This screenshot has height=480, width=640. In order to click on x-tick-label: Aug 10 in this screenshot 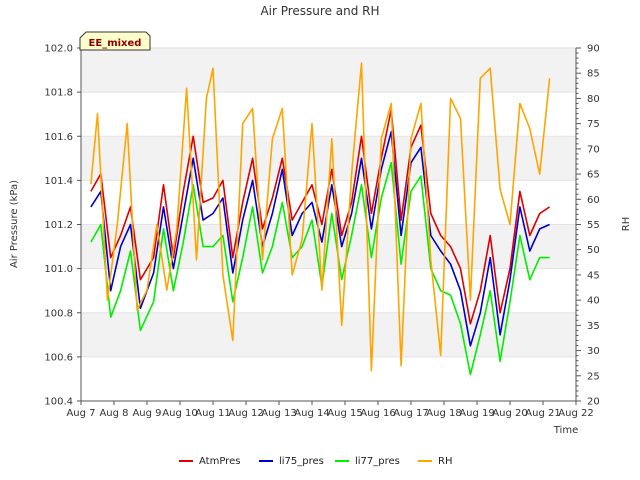, I will do `click(179, 413)`.